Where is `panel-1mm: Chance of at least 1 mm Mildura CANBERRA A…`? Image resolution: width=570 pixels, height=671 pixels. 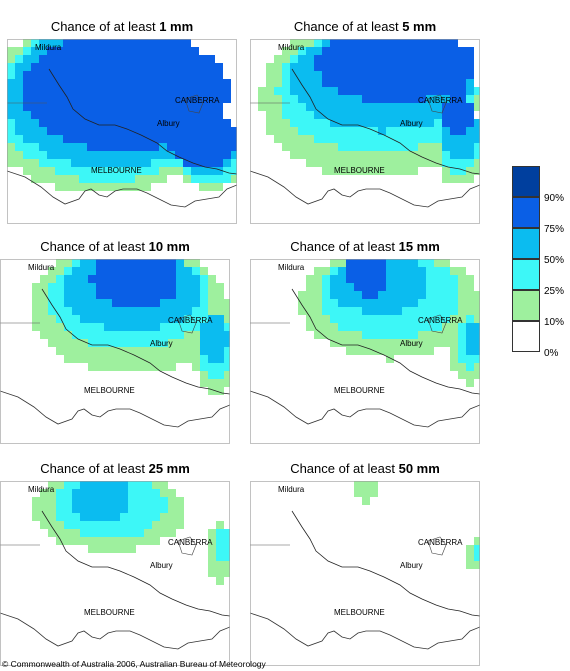 panel-1mm: Chance of at least 1 mm Mildura CANBERRA A… is located at coordinates (122, 120).